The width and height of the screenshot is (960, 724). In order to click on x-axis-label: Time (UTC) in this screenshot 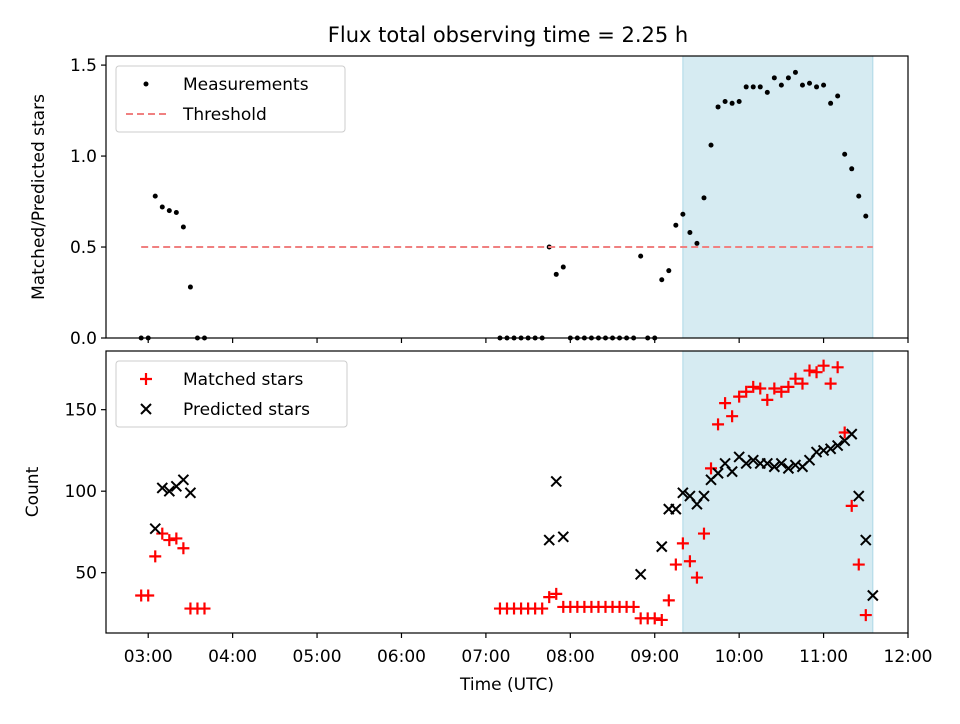, I will do `click(506, 685)`.